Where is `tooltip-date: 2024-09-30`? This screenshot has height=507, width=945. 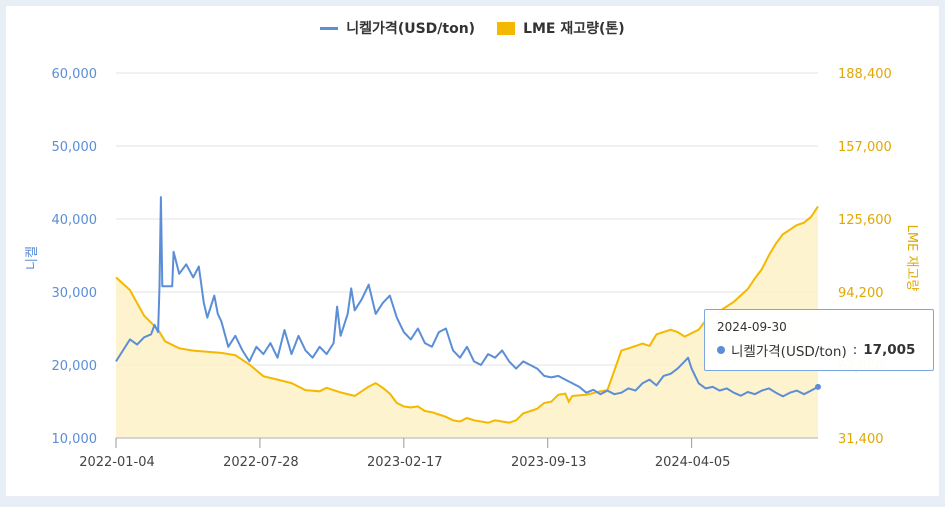
tooltip-date: 2024-09-30 is located at coordinates (752, 327).